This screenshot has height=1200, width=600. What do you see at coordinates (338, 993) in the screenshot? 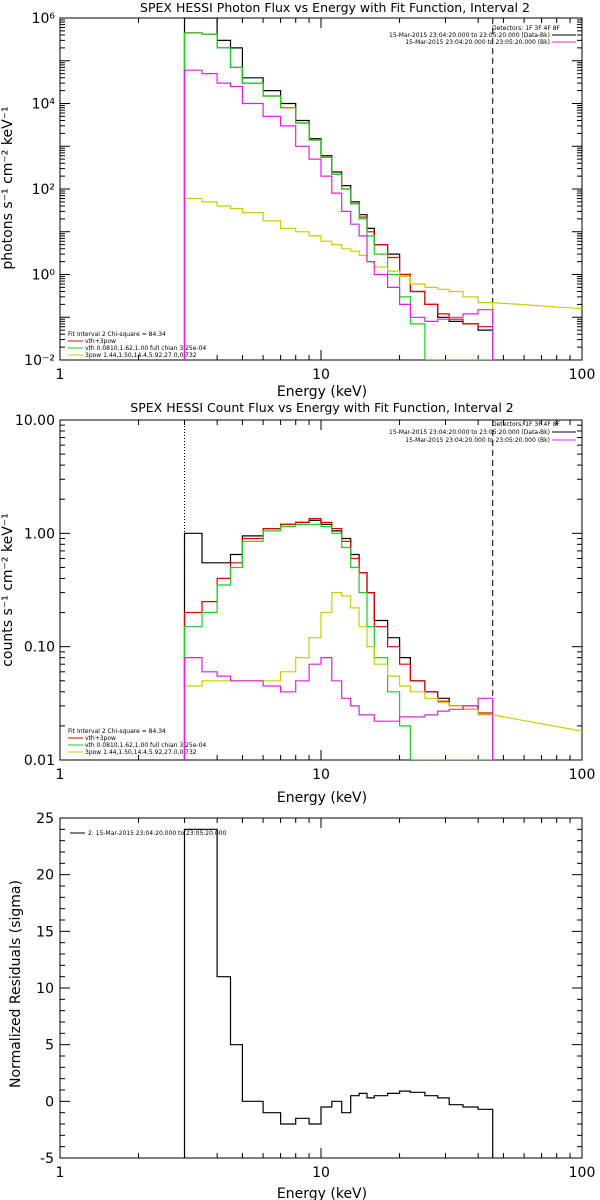
I see `residuals-series-residuals` at bounding box center [338, 993].